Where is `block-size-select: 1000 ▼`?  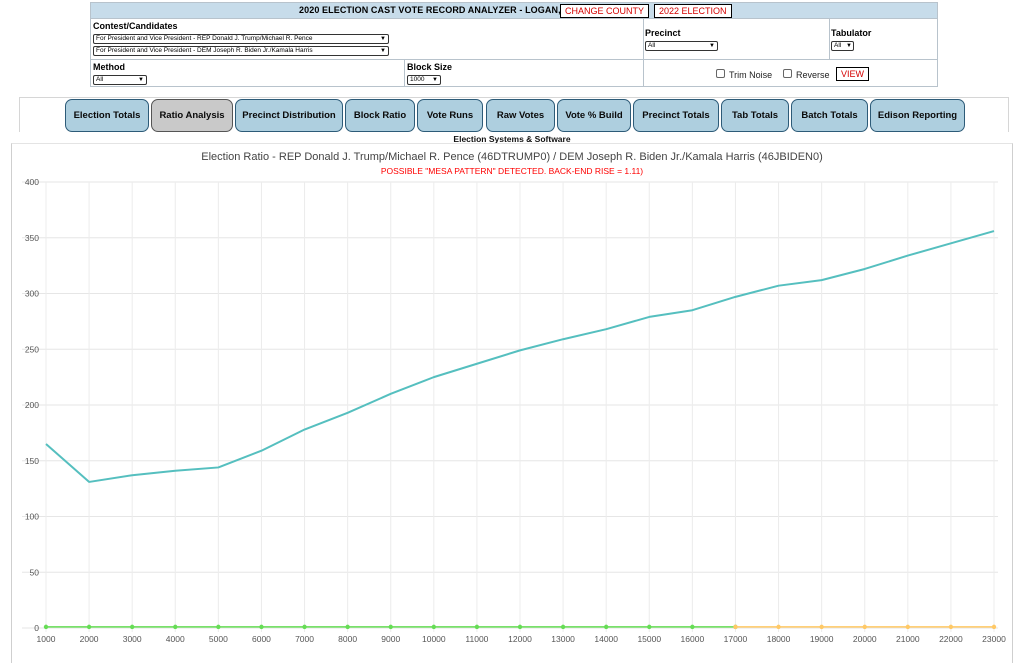 block-size-select: 1000 ▼ is located at coordinates (424, 80).